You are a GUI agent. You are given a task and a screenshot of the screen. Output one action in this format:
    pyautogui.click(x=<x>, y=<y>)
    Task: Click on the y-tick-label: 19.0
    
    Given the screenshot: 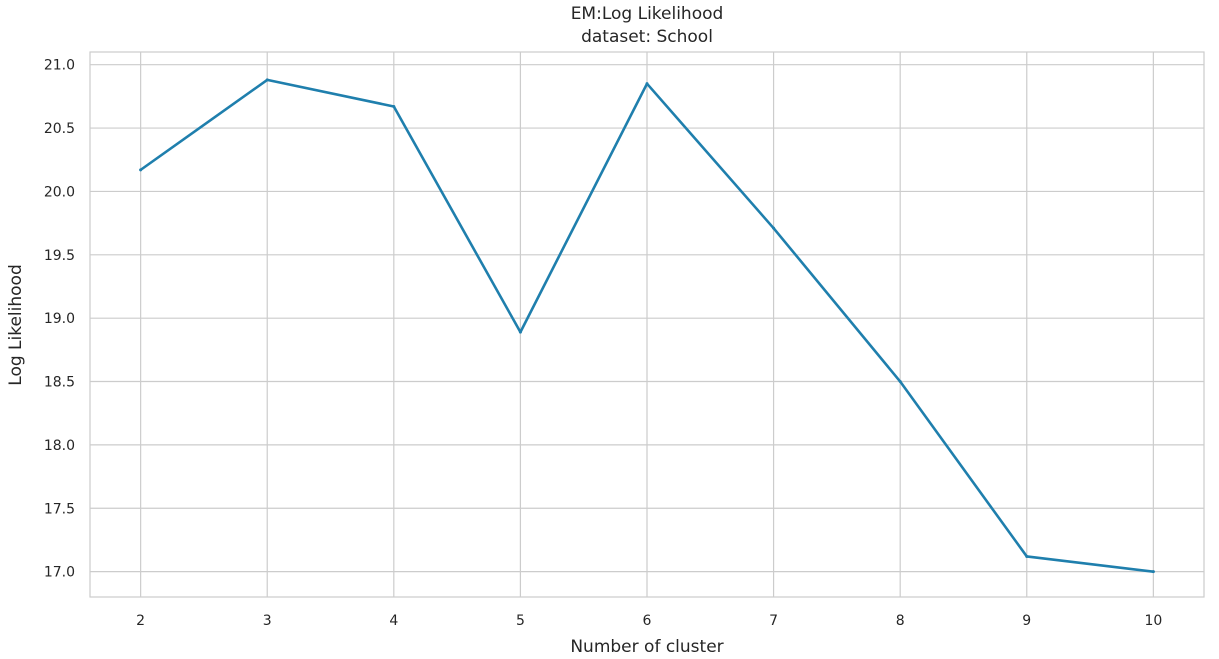 What is the action you would take?
    pyautogui.click(x=59, y=319)
    